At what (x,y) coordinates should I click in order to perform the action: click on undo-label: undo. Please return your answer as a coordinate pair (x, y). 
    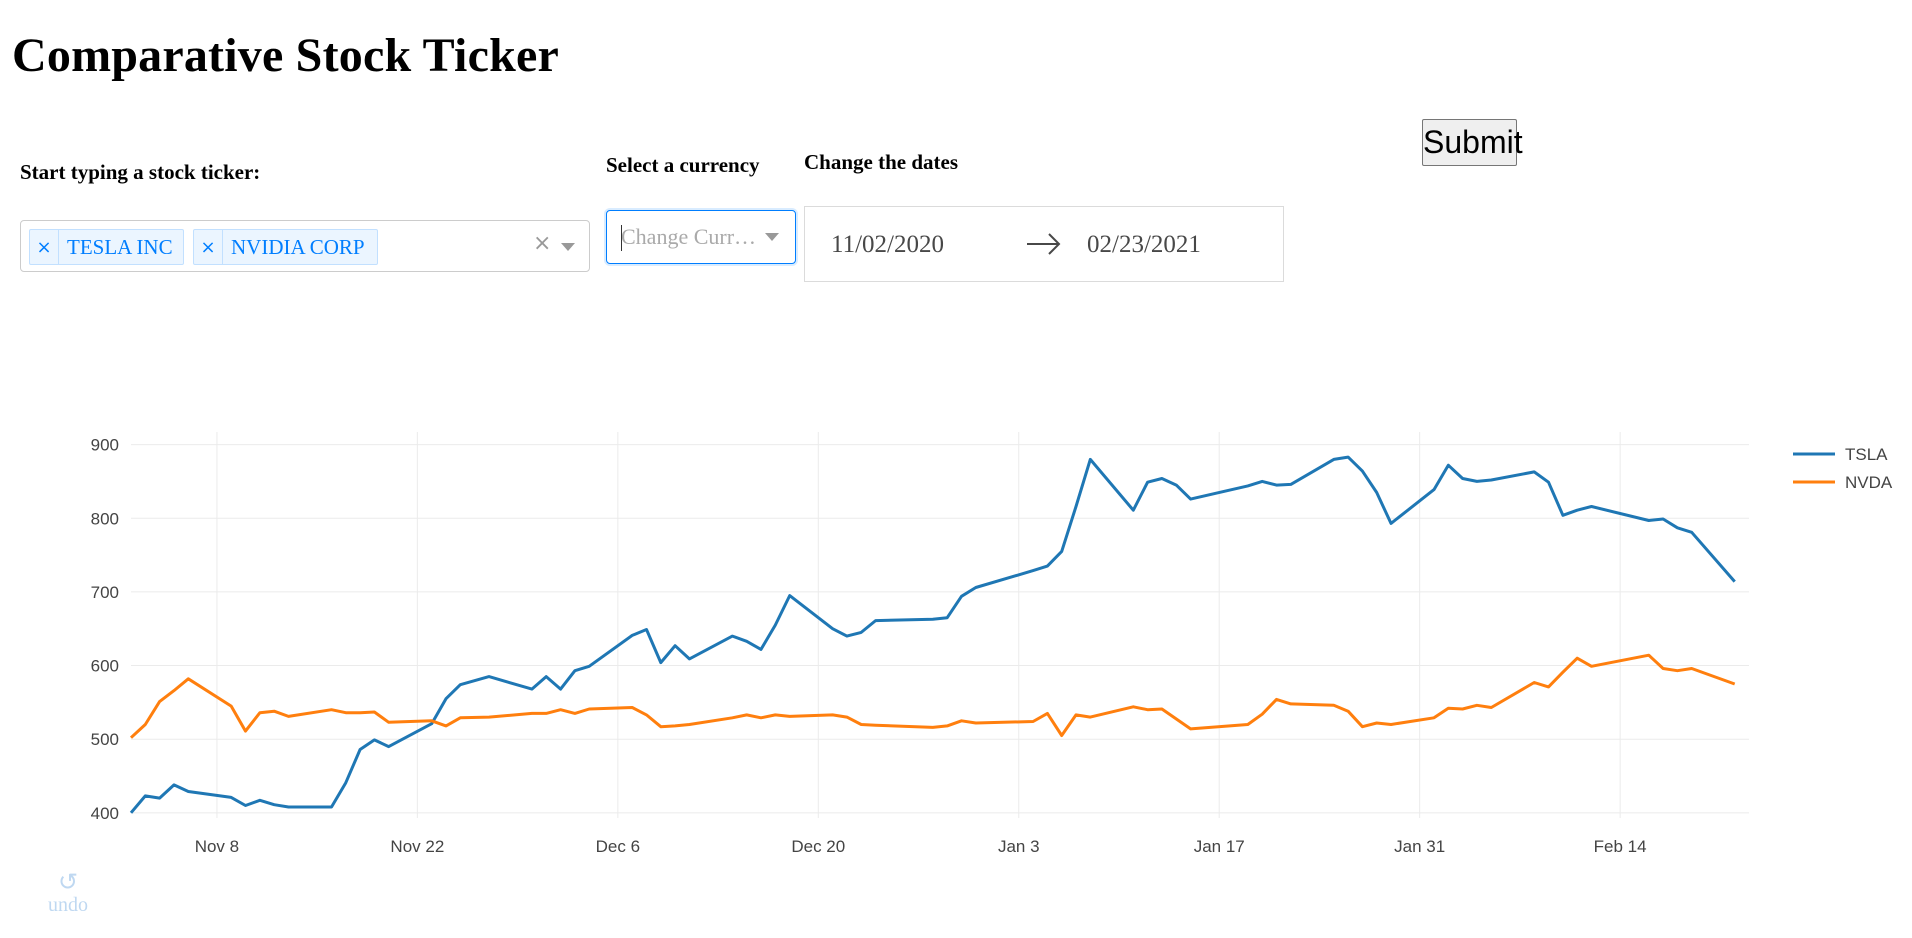
    Looking at the image, I should click on (68, 905).